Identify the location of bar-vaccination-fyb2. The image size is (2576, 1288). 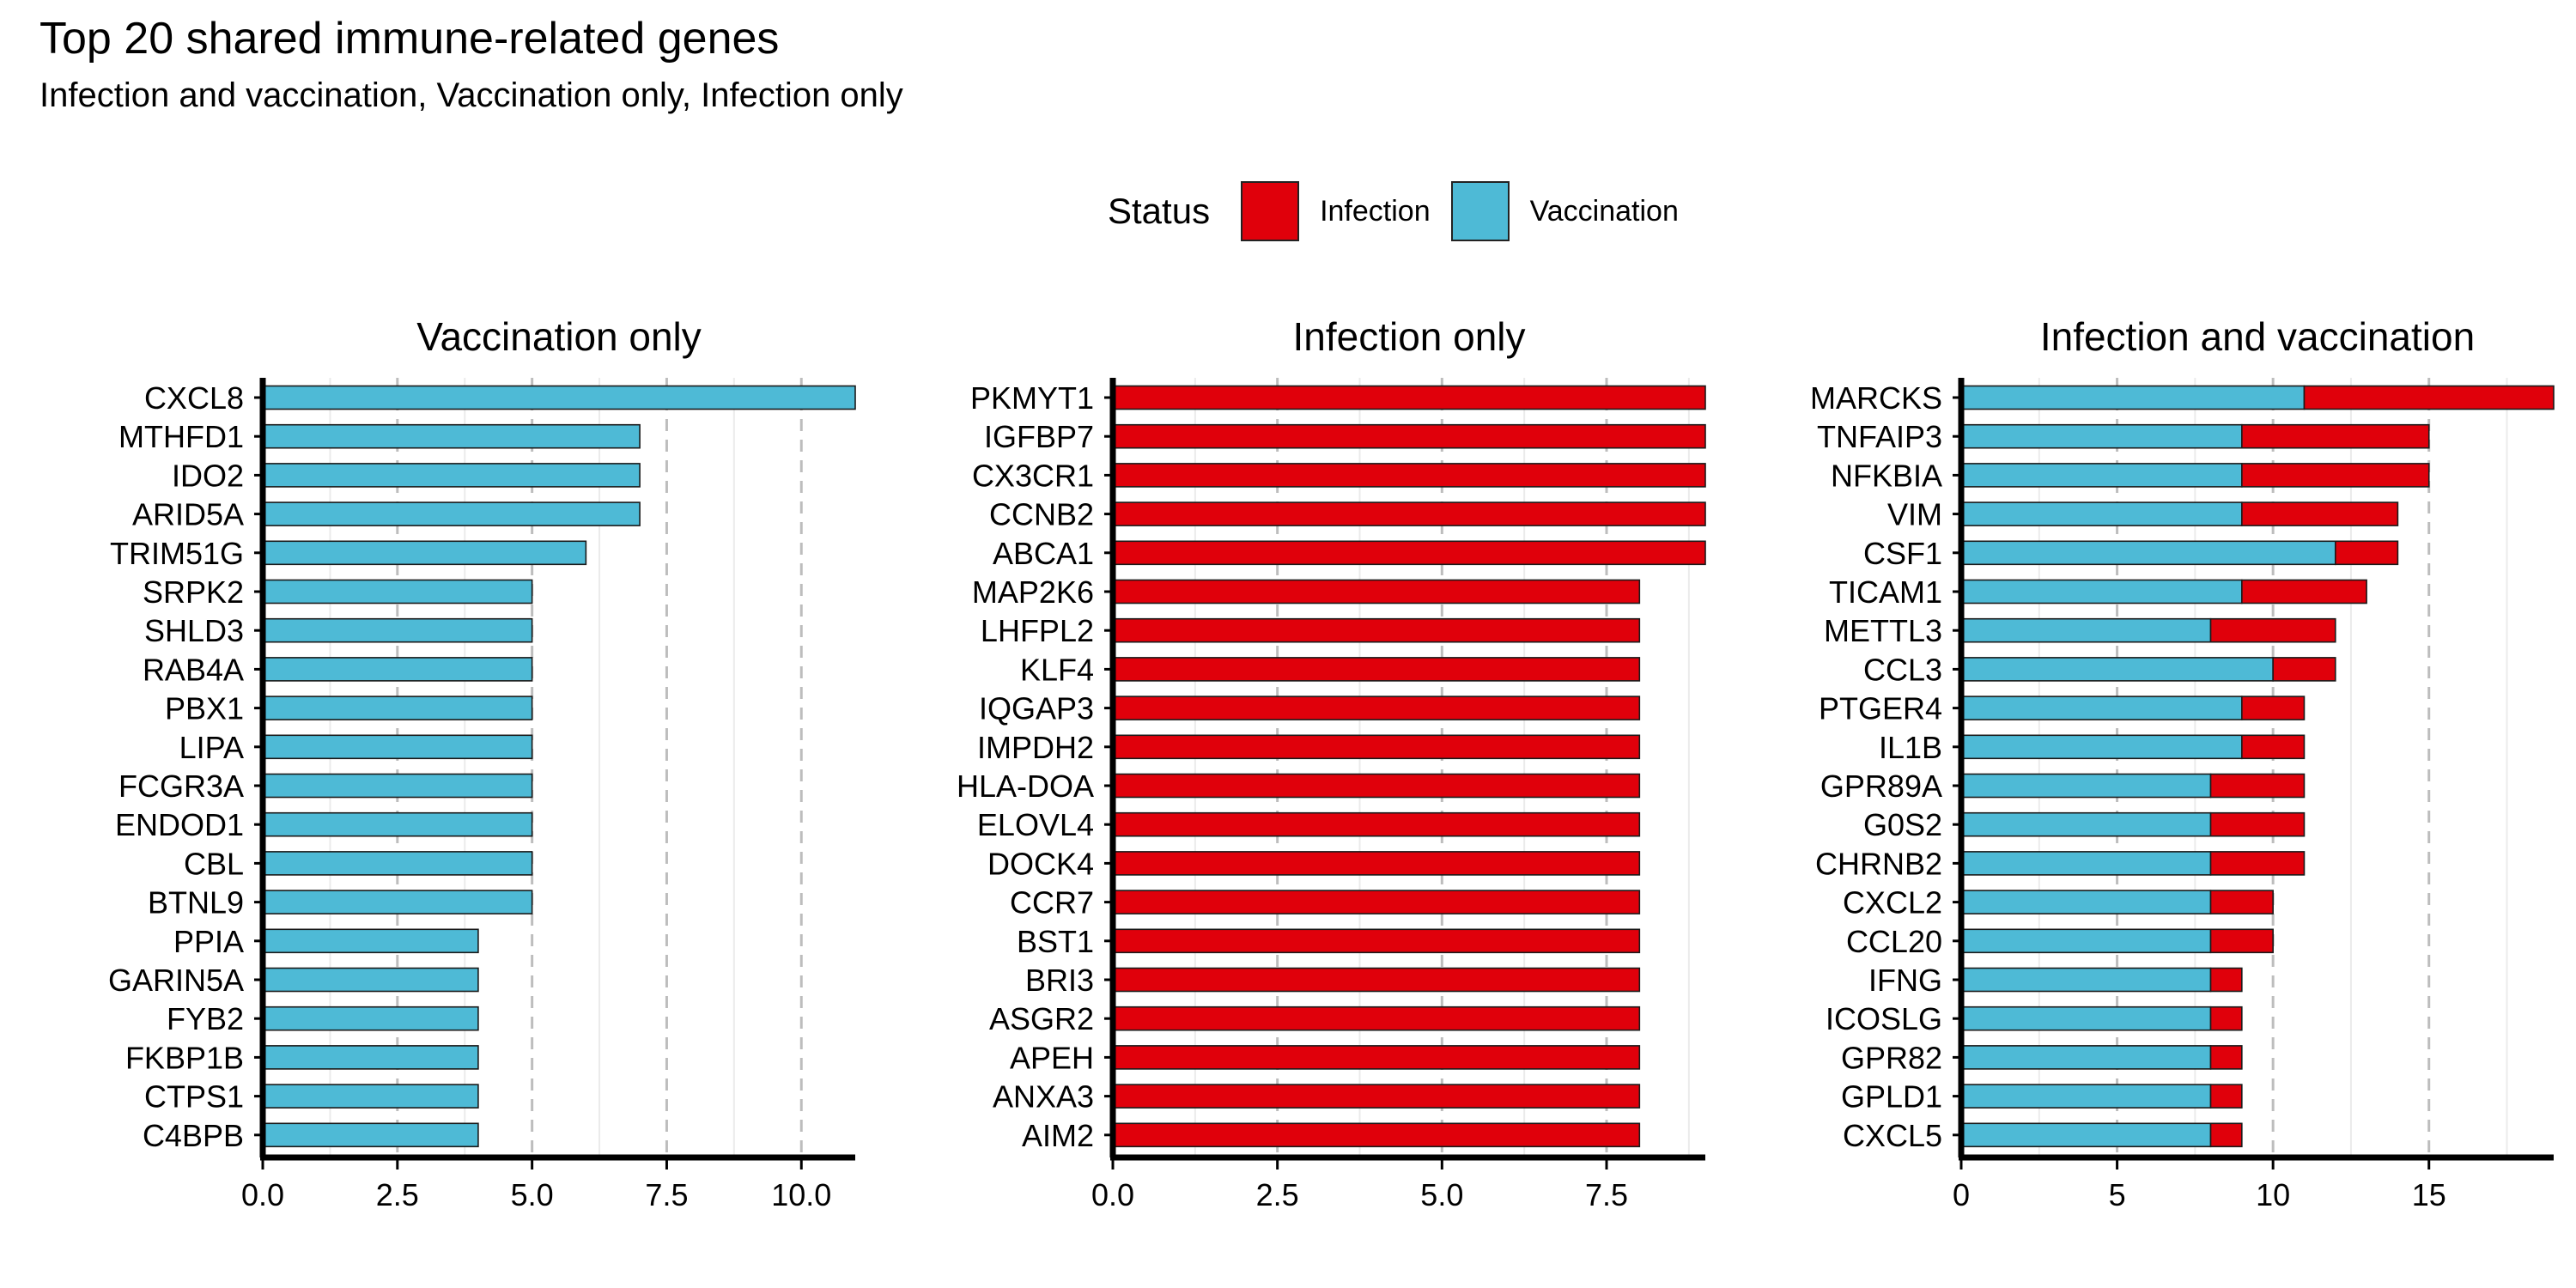
(370, 1018).